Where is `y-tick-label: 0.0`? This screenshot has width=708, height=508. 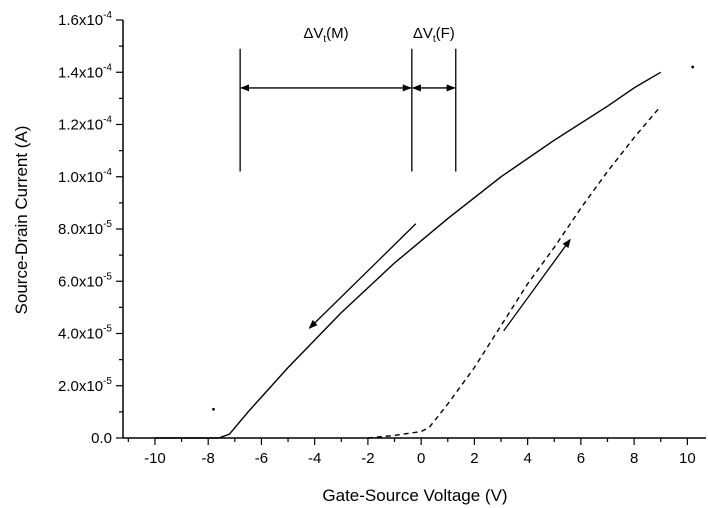
y-tick-label: 0.0 is located at coordinates (101, 438).